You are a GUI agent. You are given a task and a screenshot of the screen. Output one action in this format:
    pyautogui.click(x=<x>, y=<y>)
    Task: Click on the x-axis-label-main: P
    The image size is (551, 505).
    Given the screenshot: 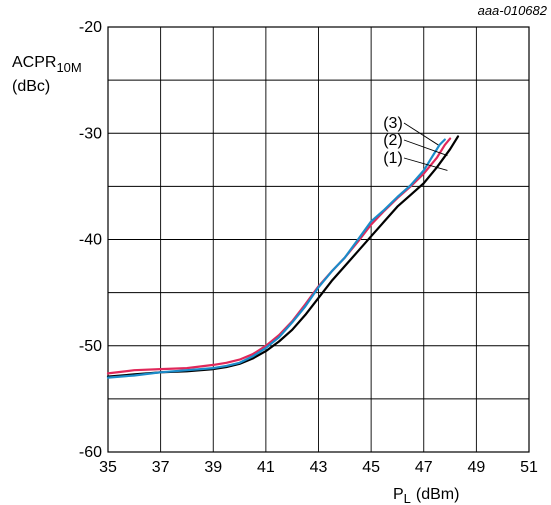 What is the action you would take?
    pyautogui.click(x=398, y=494)
    